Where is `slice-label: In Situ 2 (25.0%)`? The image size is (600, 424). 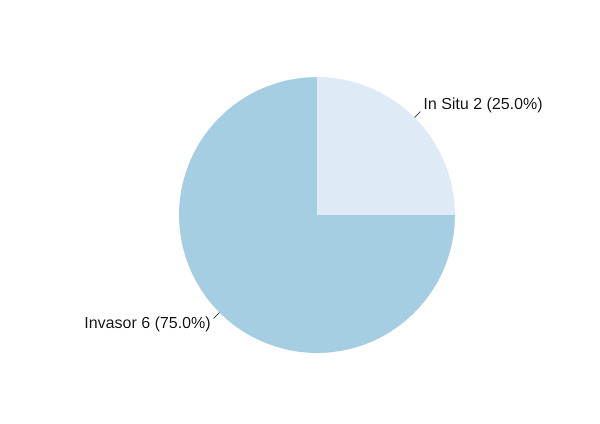 slice-label: In Situ 2 (25.0%) is located at coordinates (483, 104).